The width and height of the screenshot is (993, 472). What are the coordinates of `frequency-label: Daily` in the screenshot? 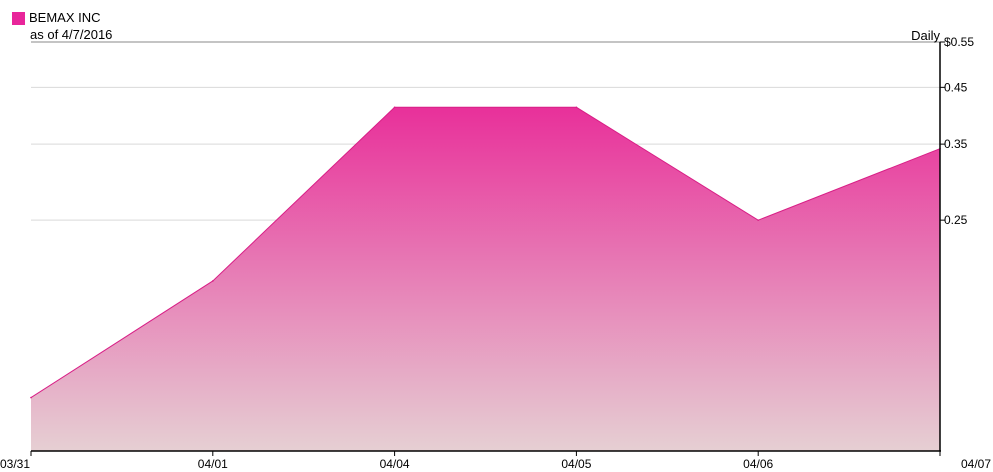 It's located at (925, 35).